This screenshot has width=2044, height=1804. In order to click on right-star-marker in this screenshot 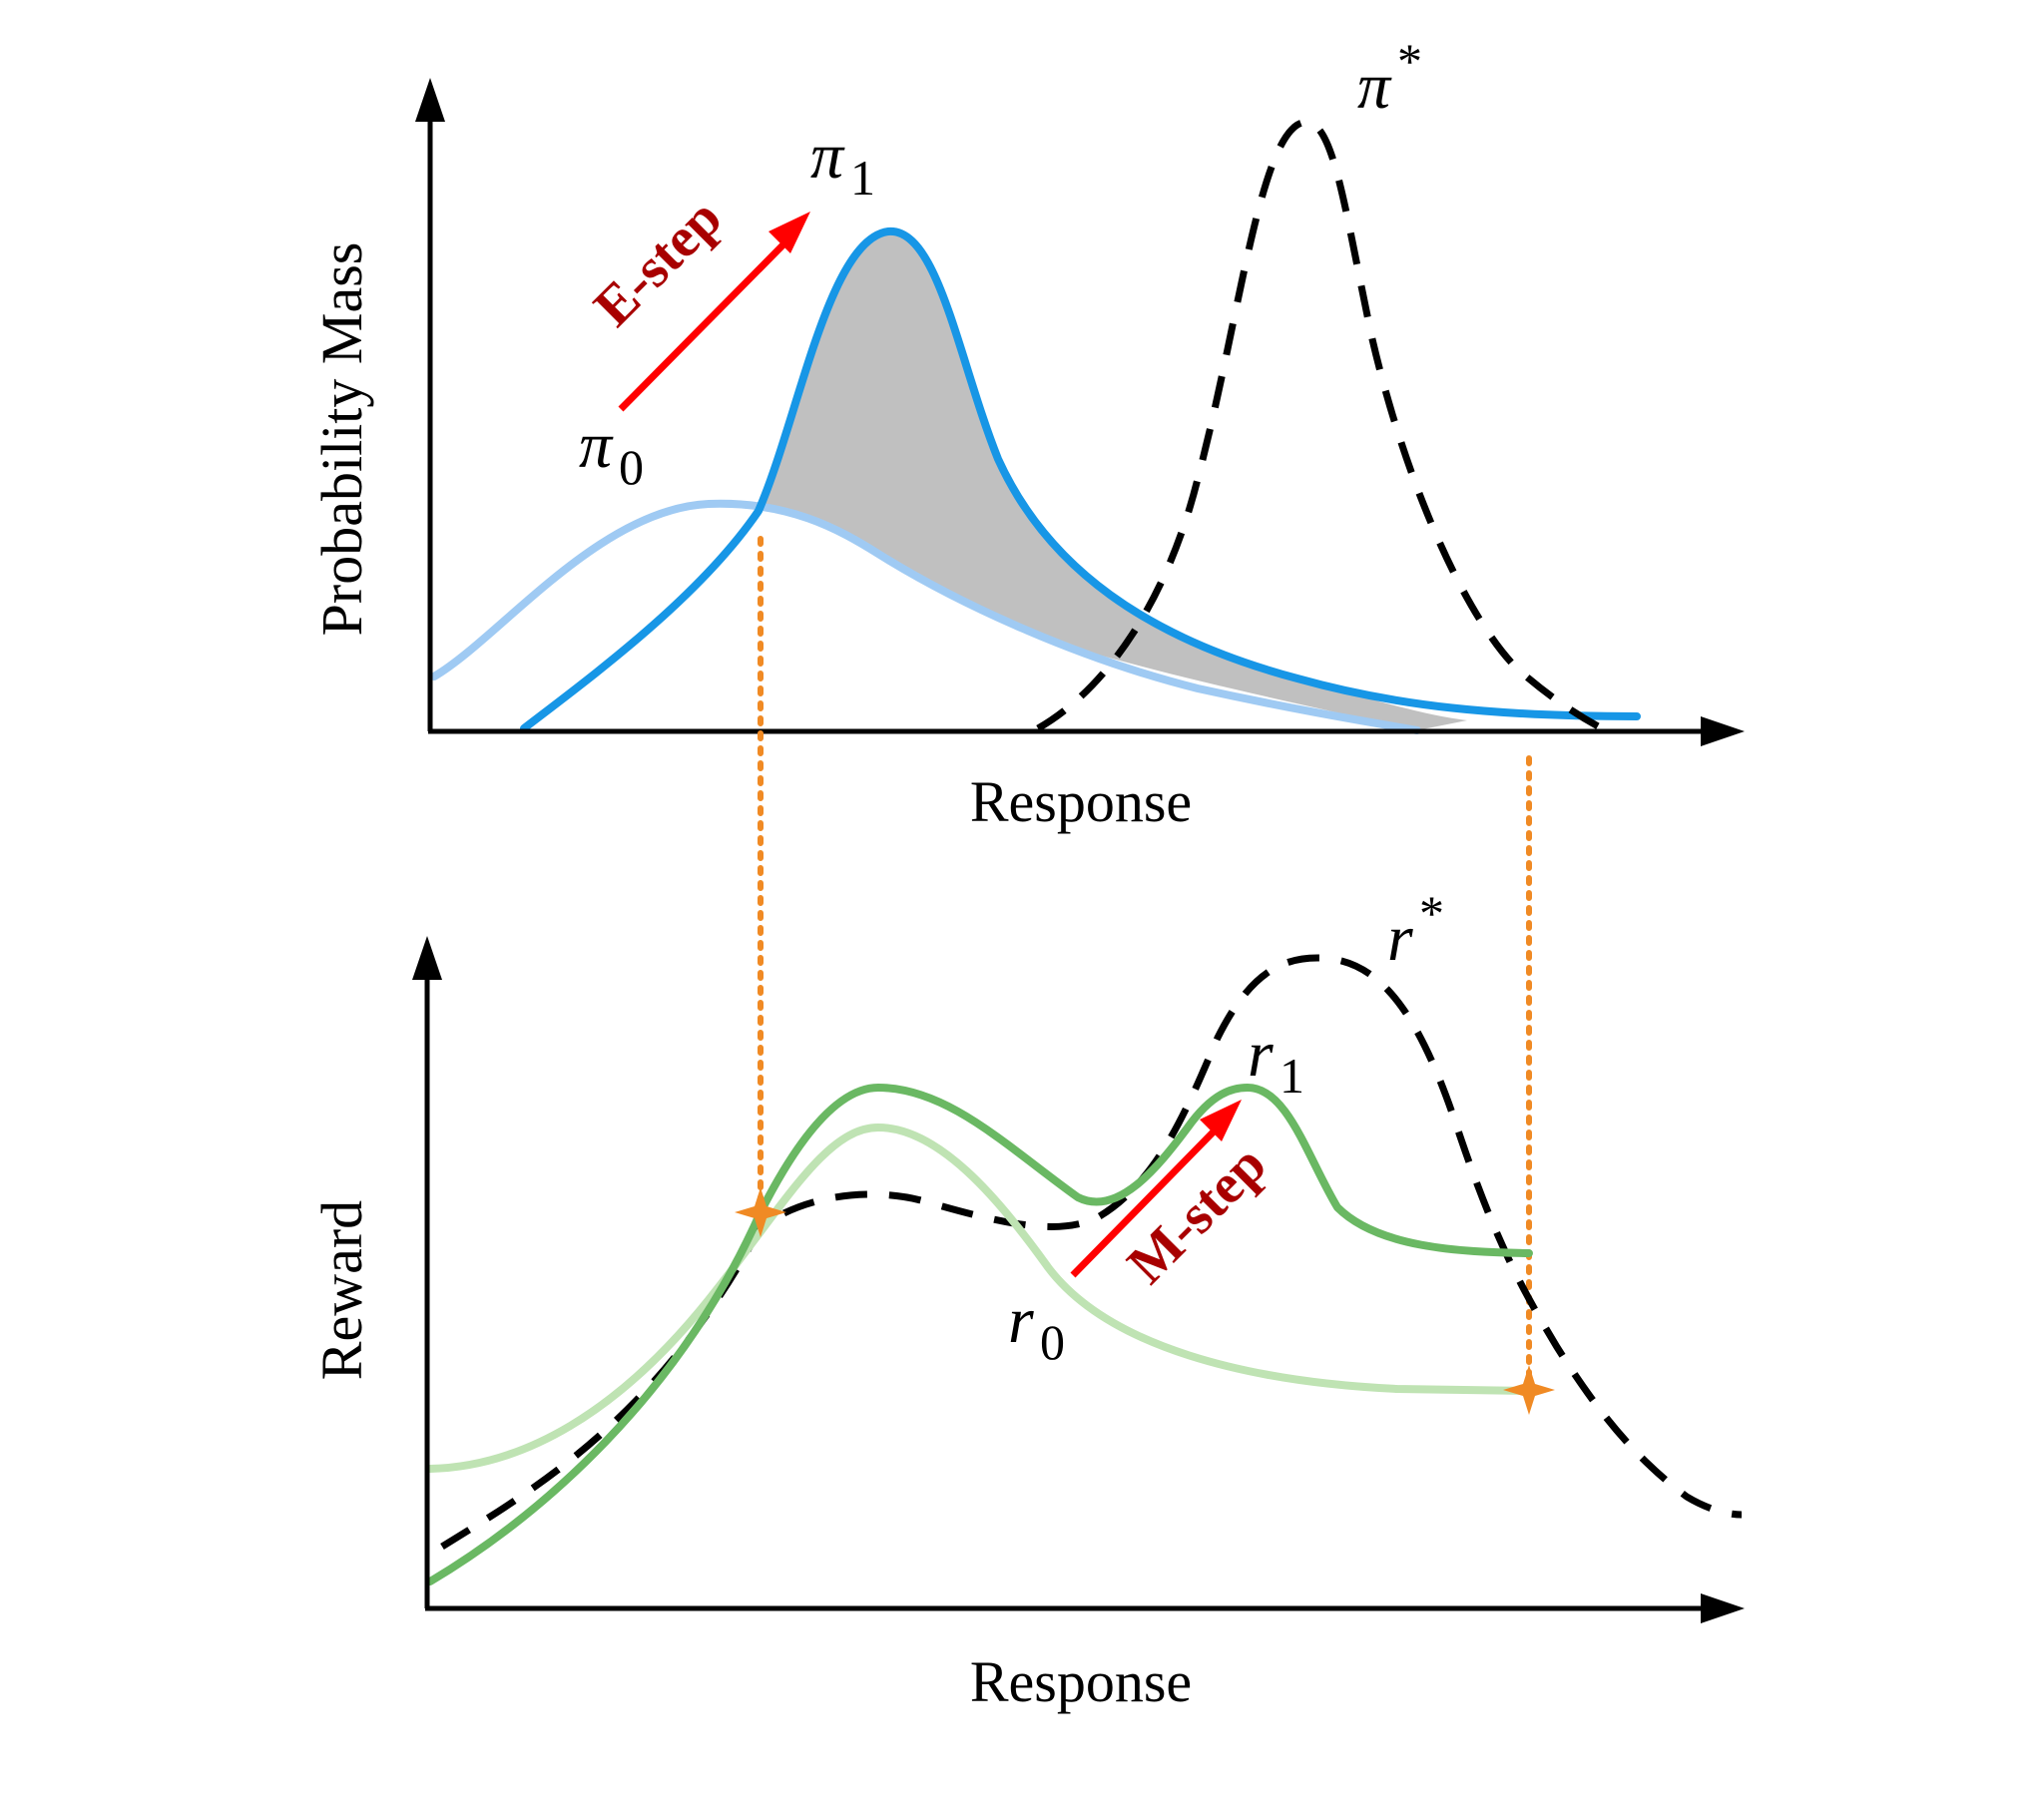, I will do `click(1529, 1390)`.